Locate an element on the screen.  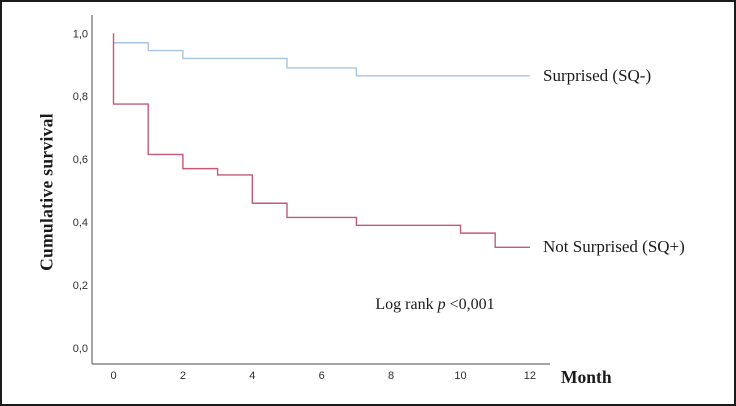
log-rank-p-symbol: p is located at coordinates (441, 304).